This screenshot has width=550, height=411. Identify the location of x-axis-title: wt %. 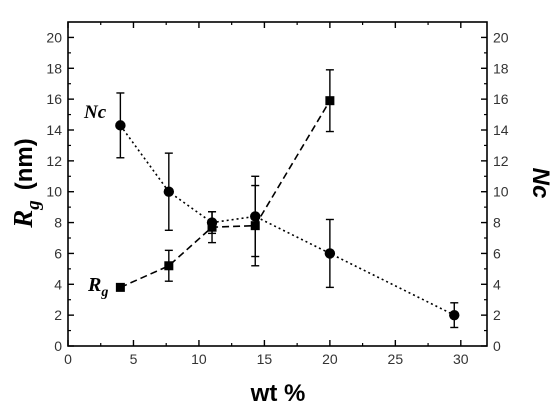
(278, 393).